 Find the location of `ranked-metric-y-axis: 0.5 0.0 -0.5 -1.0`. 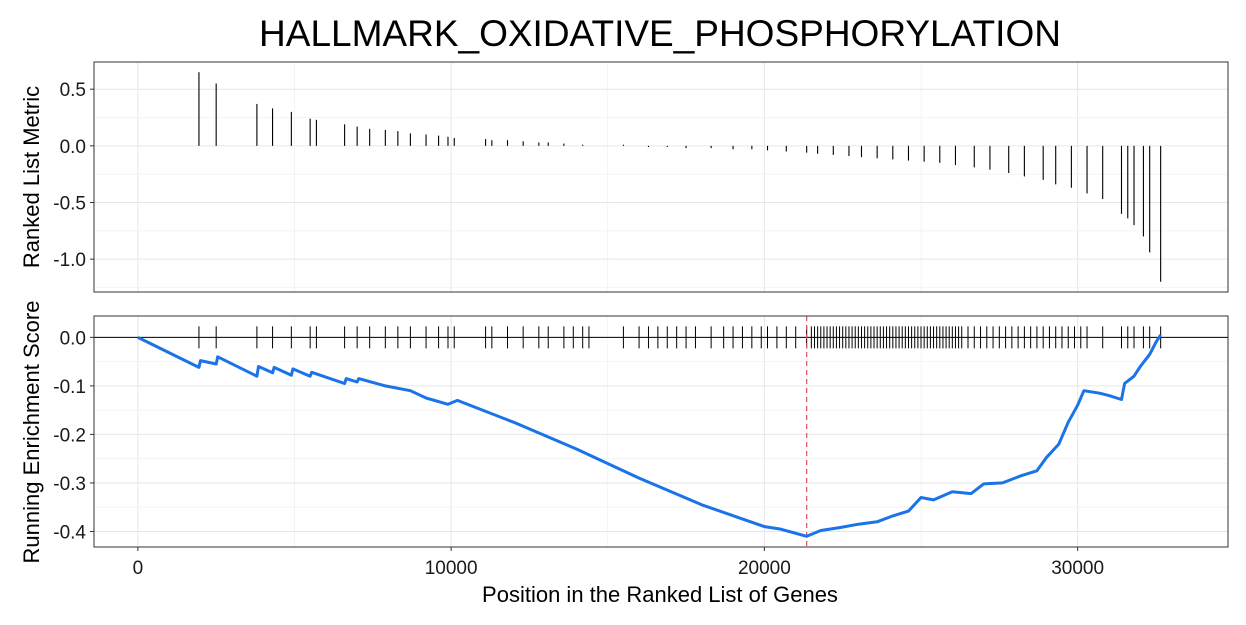

ranked-metric-y-axis: 0.5 0.0 -0.5 -1.0 is located at coordinates (73, 175).